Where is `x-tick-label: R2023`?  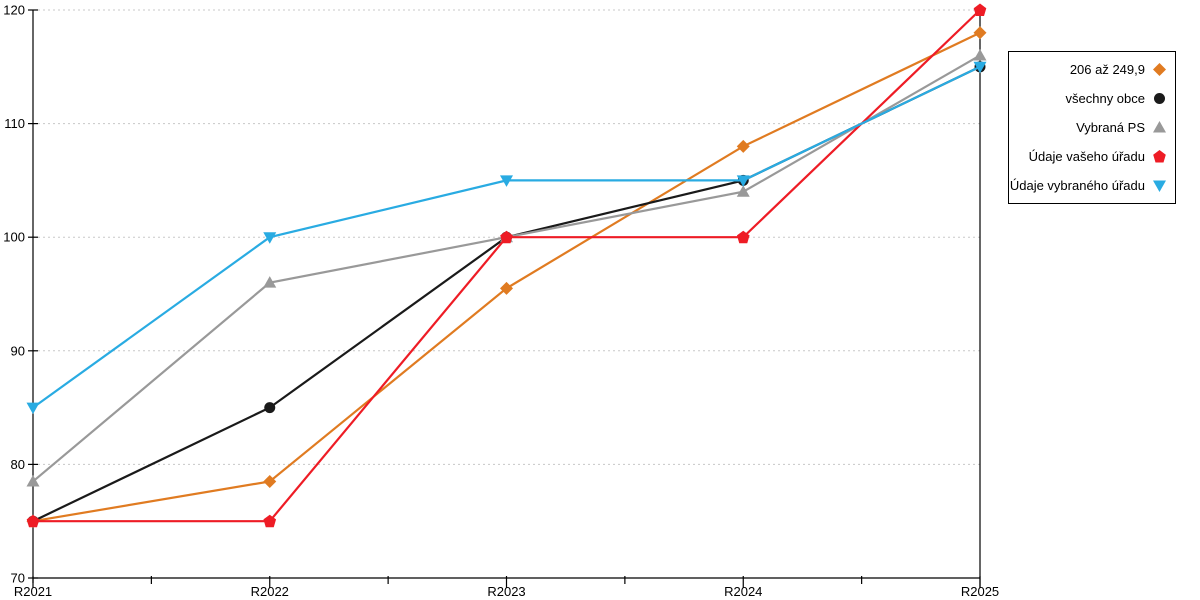 x-tick-label: R2023 is located at coordinates (506, 591).